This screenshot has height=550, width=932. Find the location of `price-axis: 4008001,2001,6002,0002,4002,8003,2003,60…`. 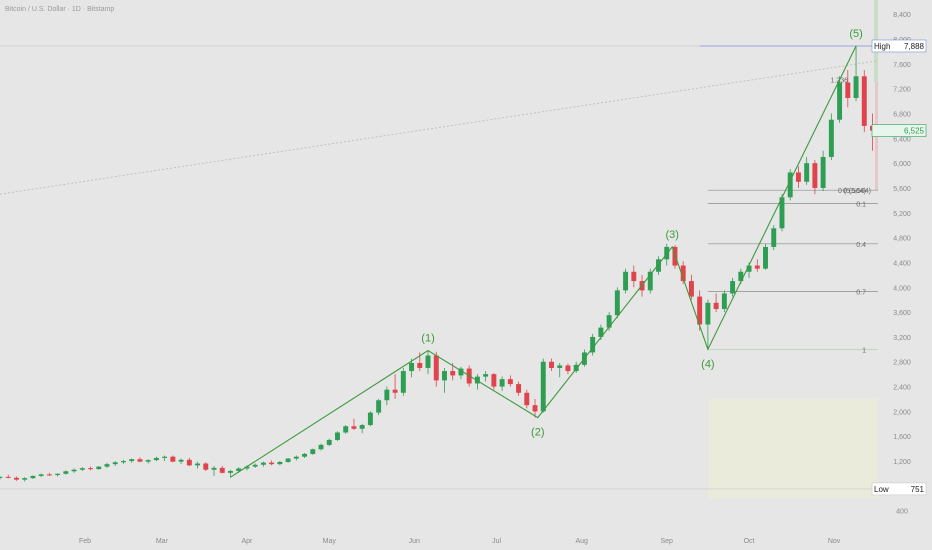

price-axis: 4008001,2001,6002,0002,4002,8003,2003,60… is located at coordinates (905, 275).